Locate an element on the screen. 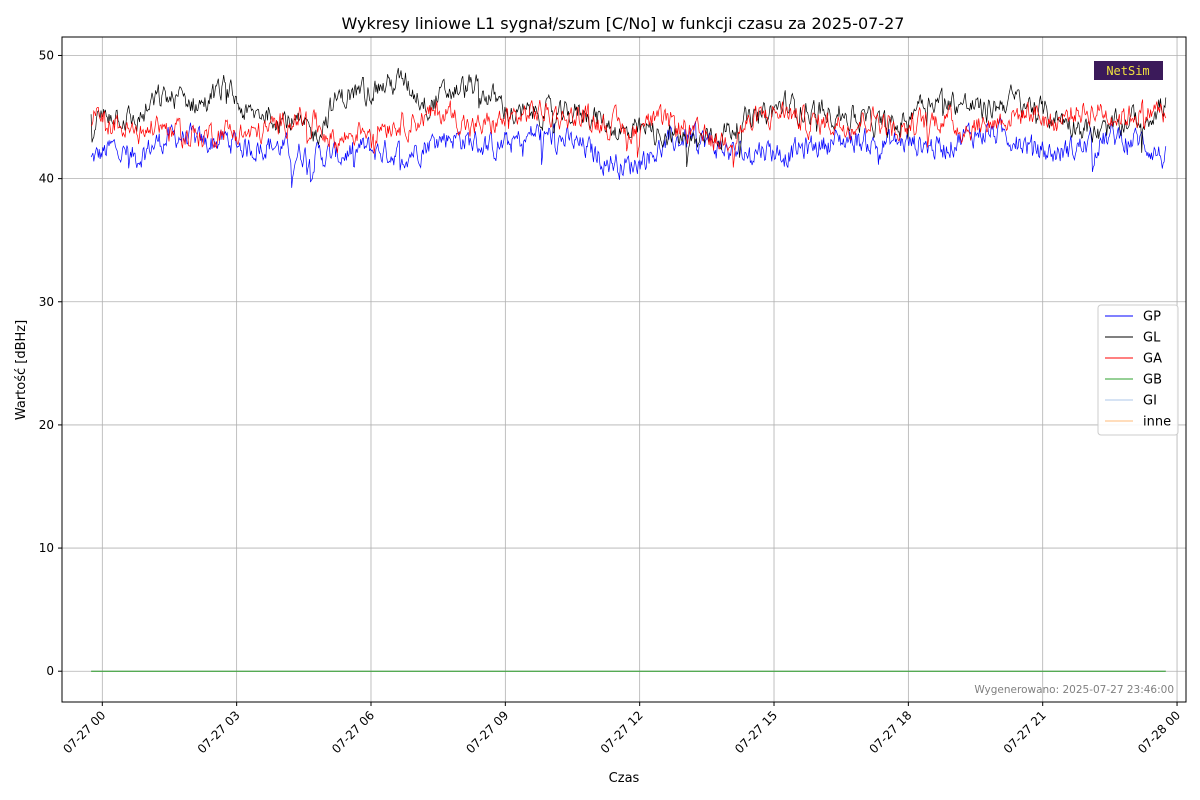  logo: NetSim is located at coordinates (1128, 70).